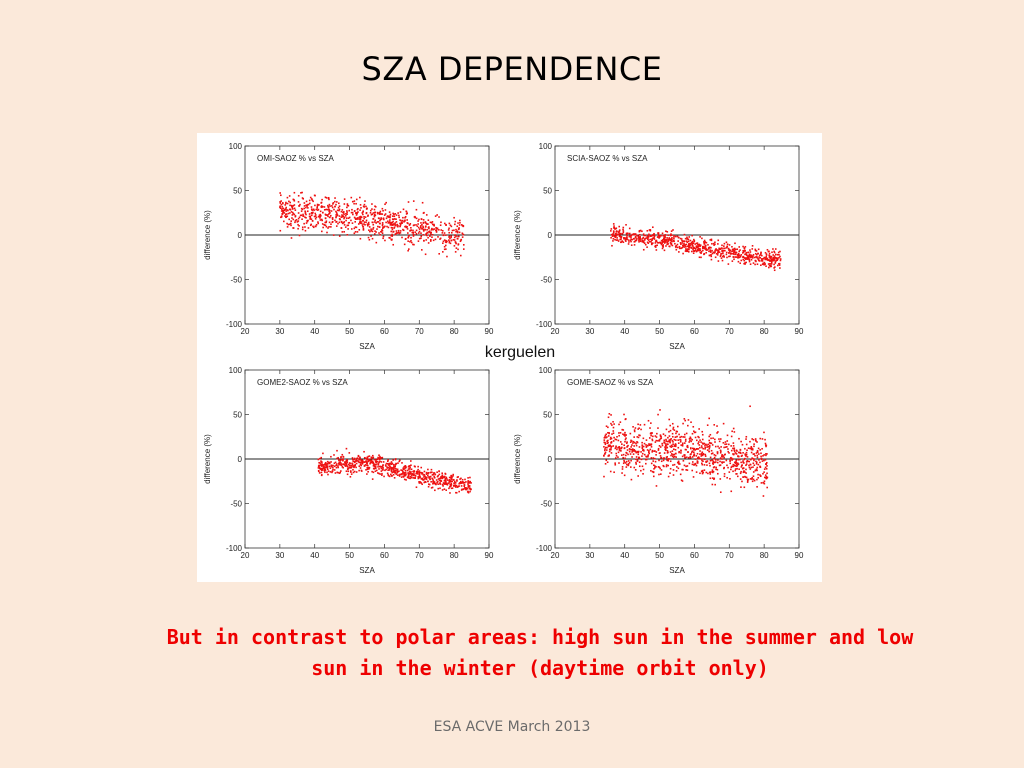 The width and height of the screenshot is (1024, 768). Describe the element at coordinates (546, 280) in the screenshot. I see `y-tick-label: -50` at that location.